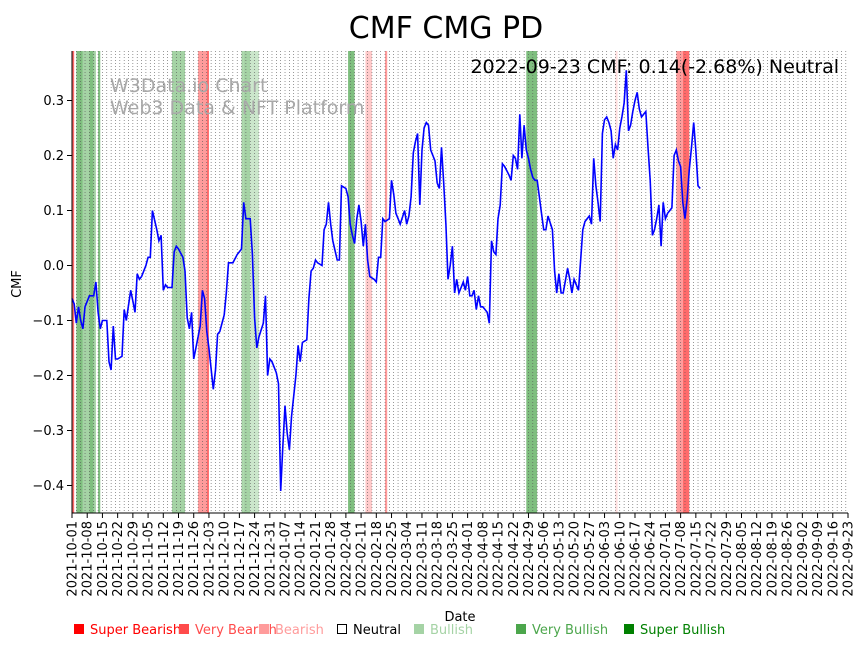 The image size is (864, 646). Describe the element at coordinates (696, 559) in the screenshot. I see `x-tick-label: 2022-07-15` at that location.